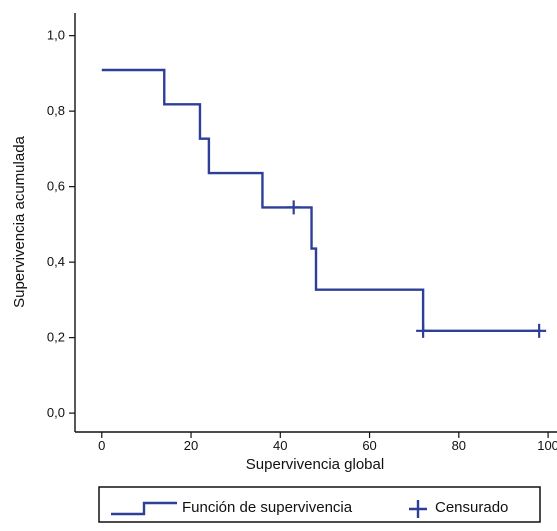 The image size is (557, 531). Describe the element at coordinates (547, 445) in the screenshot. I see `x-tick-label: 100` at that location.